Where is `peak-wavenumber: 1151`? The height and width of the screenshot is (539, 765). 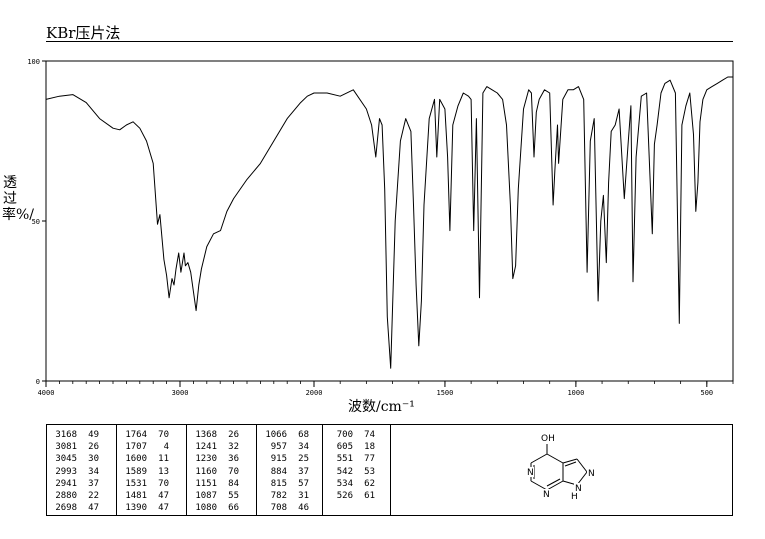
peak-wavenumber: 1151 is located at coordinates (206, 483).